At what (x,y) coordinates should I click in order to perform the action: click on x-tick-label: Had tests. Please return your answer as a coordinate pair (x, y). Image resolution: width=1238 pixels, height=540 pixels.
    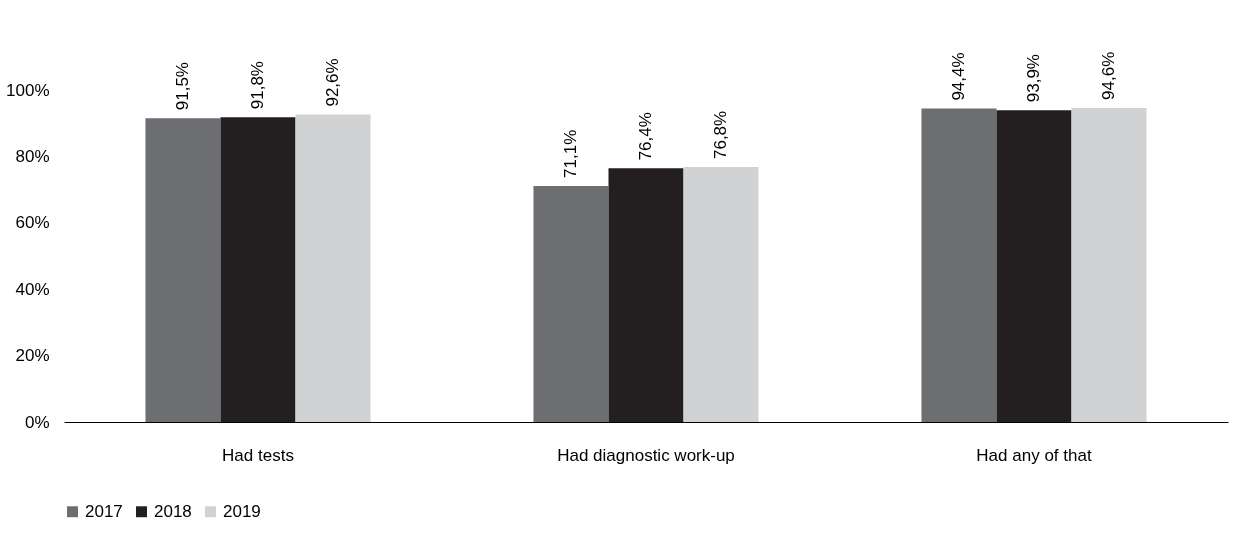
    Looking at the image, I should click on (258, 455).